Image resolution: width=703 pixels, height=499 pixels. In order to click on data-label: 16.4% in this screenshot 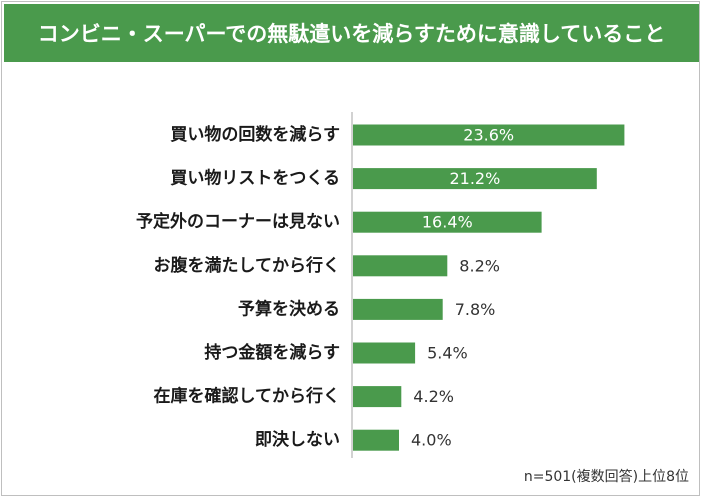, I will do `click(447, 222)`.